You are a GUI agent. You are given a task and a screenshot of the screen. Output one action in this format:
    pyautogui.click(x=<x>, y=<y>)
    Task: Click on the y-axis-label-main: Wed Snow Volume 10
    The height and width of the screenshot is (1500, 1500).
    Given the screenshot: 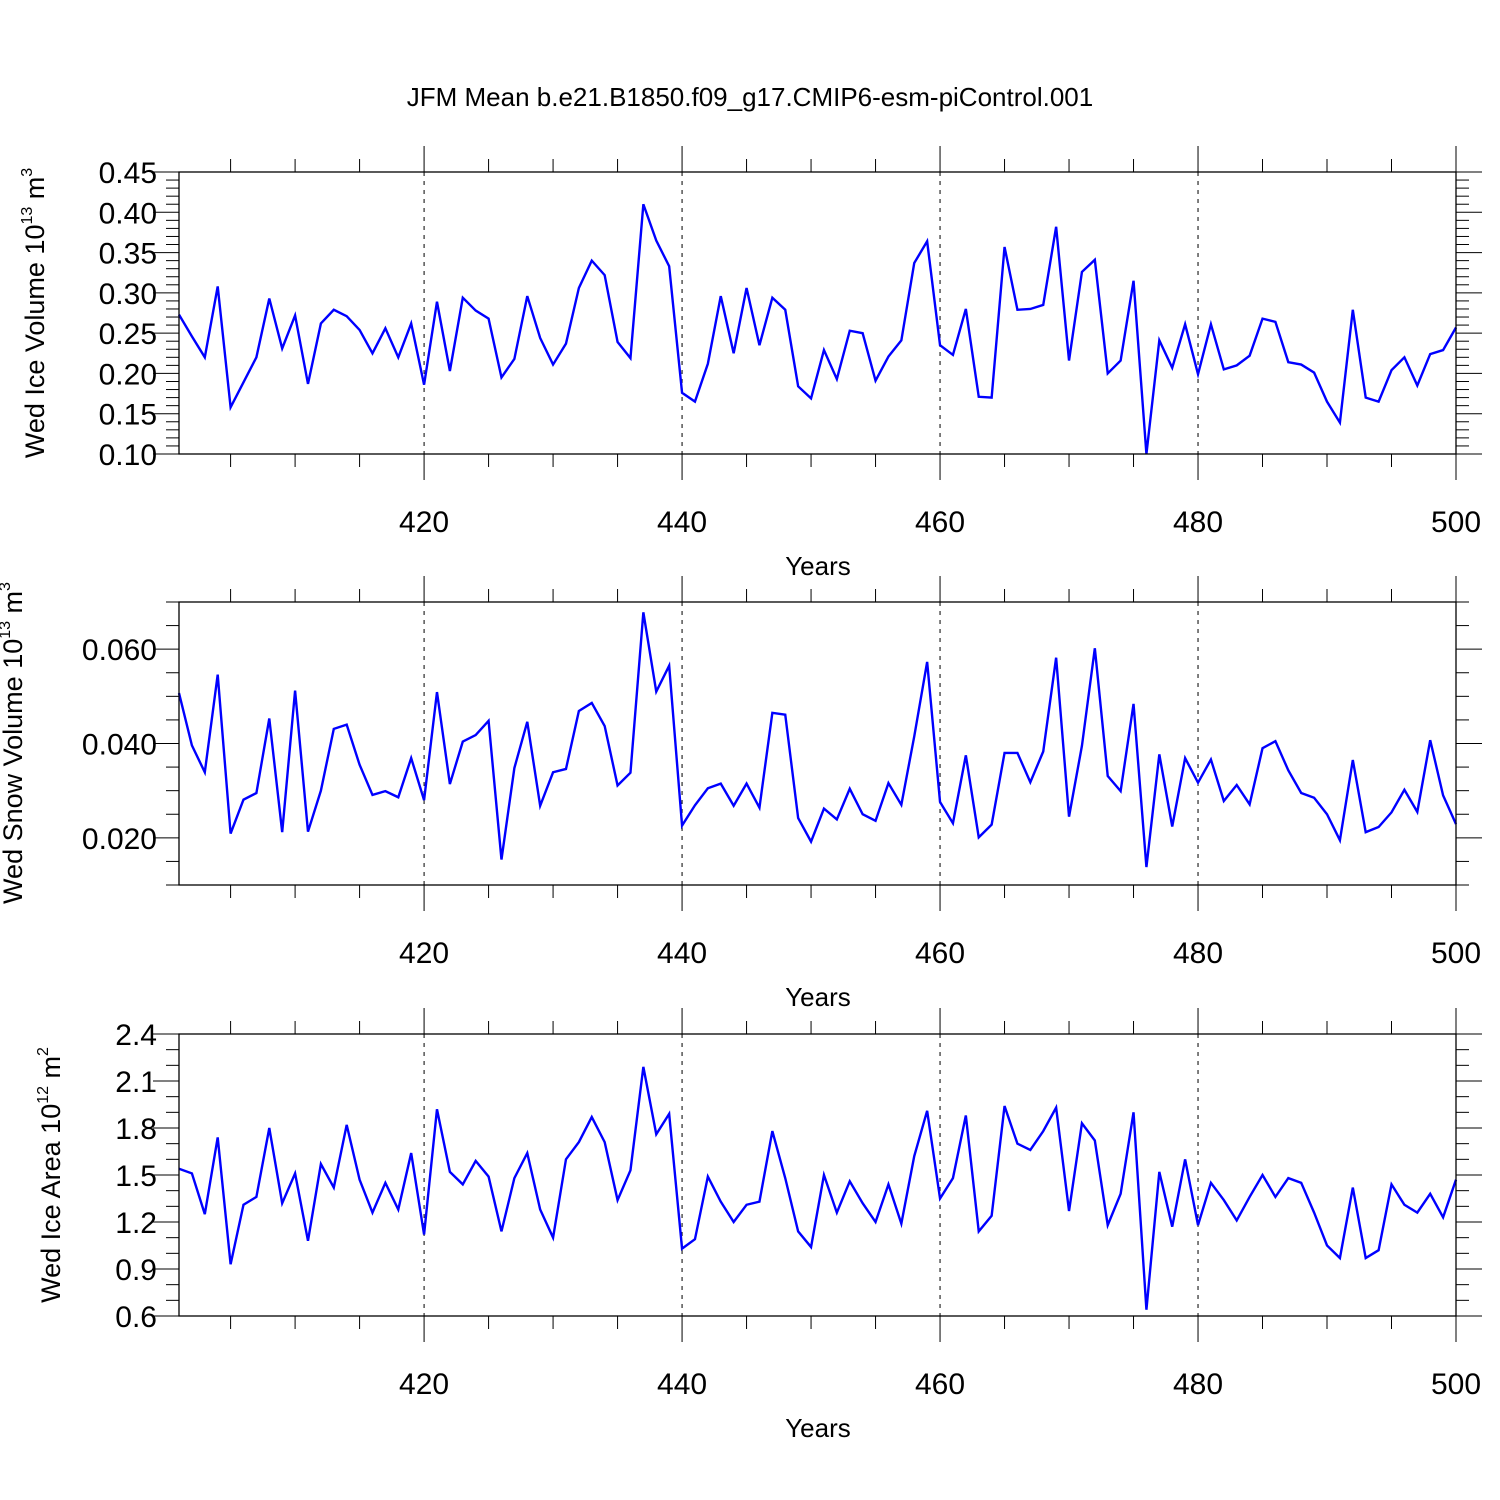 What is the action you would take?
    pyautogui.click(x=14, y=771)
    